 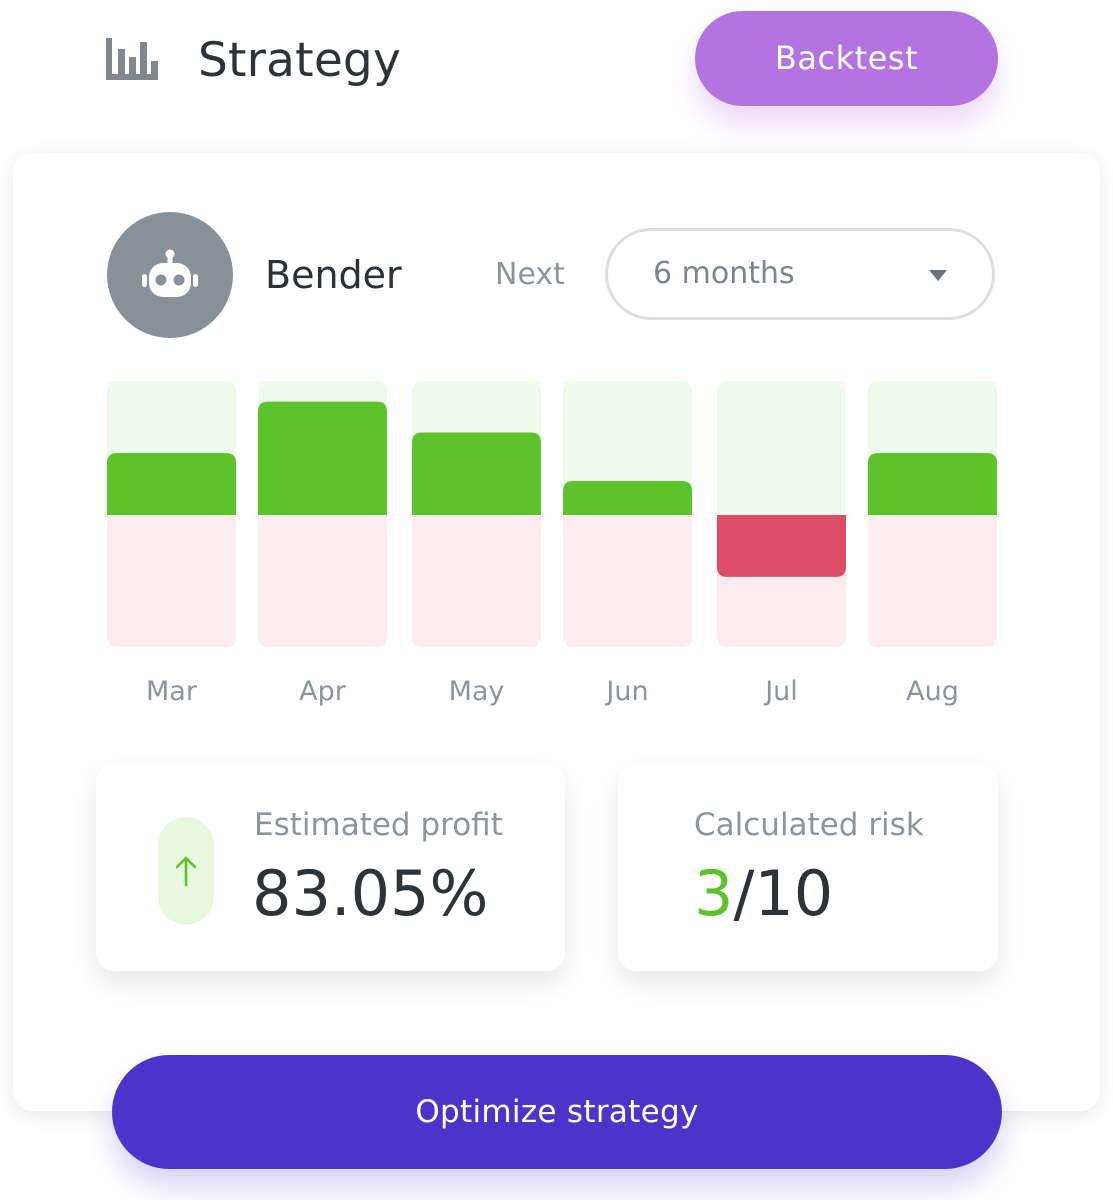 What do you see at coordinates (938, 275) in the screenshot?
I see `caret-down-icon` at bounding box center [938, 275].